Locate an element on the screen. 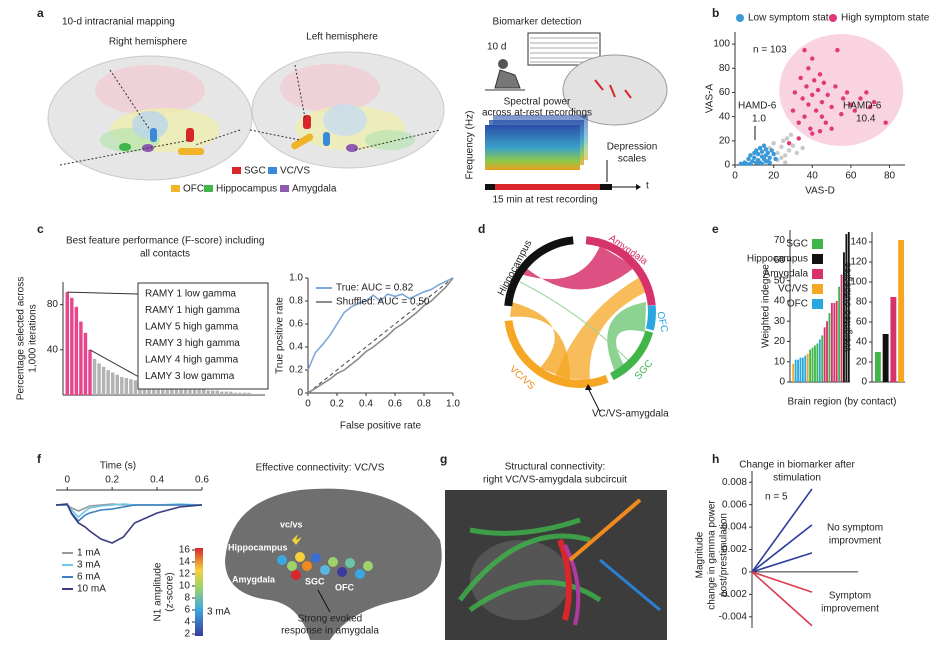 The image size is (943, 655). region-label: vc/vs is located at coordinates (291, 524).